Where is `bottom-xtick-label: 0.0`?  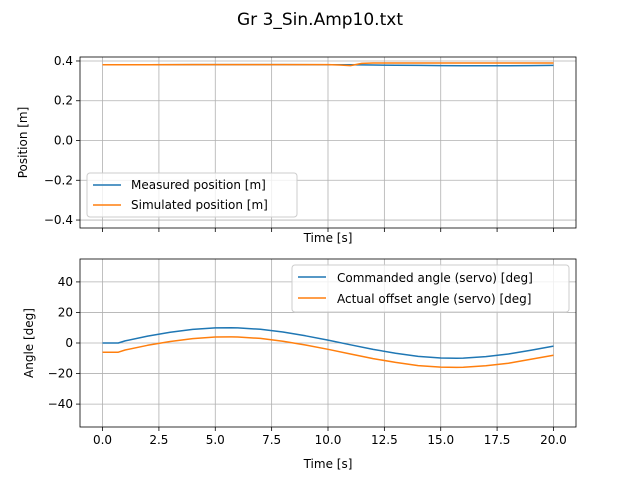 bottom-xtick-label: 0.0 is located at coordinates (102, 440).